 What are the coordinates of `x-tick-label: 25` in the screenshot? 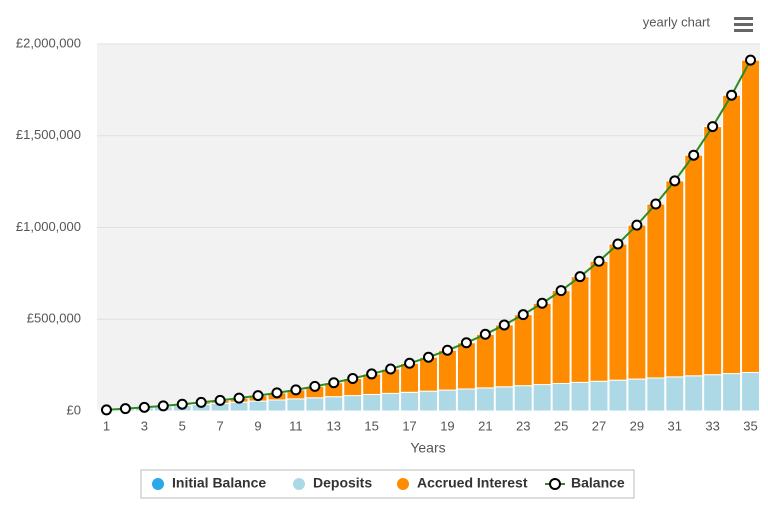 It's located at (561, 425).